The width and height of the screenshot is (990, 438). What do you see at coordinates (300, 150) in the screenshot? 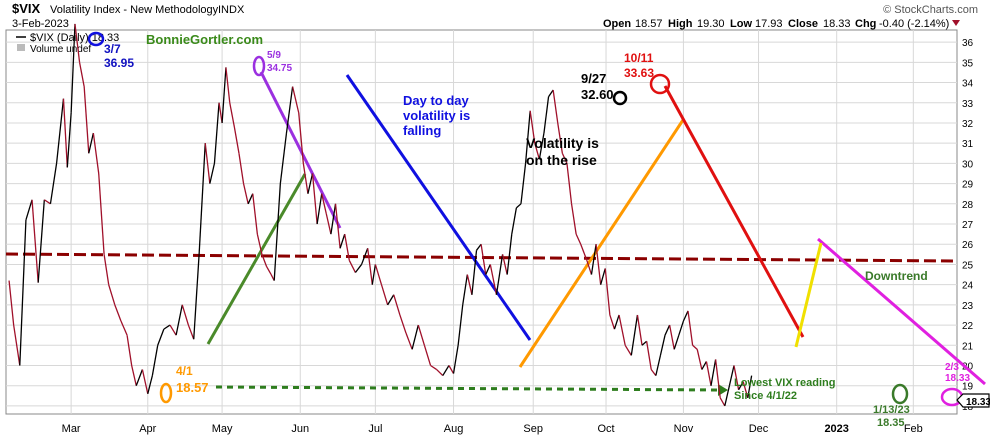
I see `purple-trendline` at bounding box center [300, 150].